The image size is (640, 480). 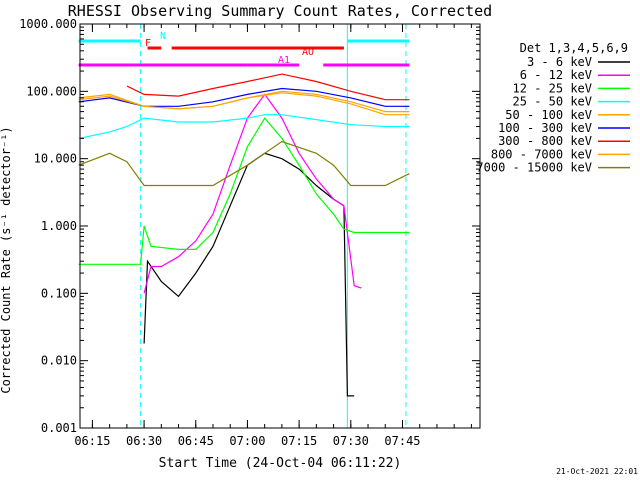 What do you see at coordinates (534, 168) in the screenshot?
I see `legend-entry-label: 7000 - 15000 keV` at bounding box center [534, 168].